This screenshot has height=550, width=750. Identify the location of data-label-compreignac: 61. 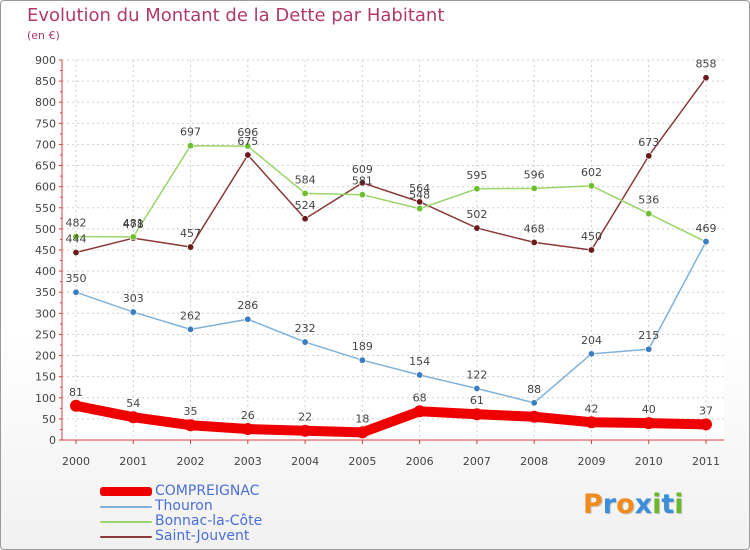
(477, 400).